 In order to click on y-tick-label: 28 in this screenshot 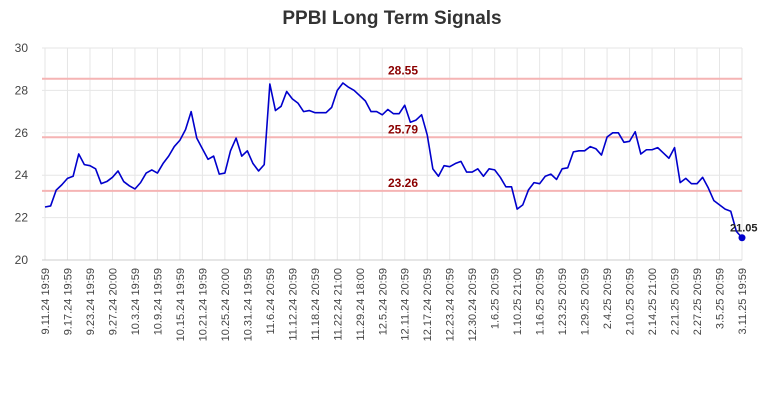, I will do `click(22, 90)`.